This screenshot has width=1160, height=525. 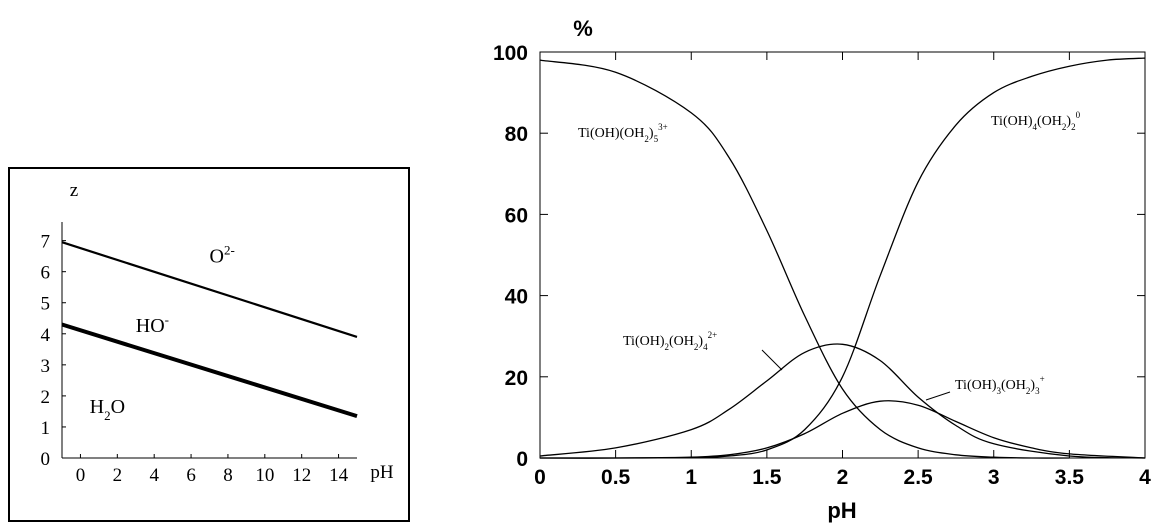 I want to click on right-y-tick-label: 60, so click(x=516, y=215).